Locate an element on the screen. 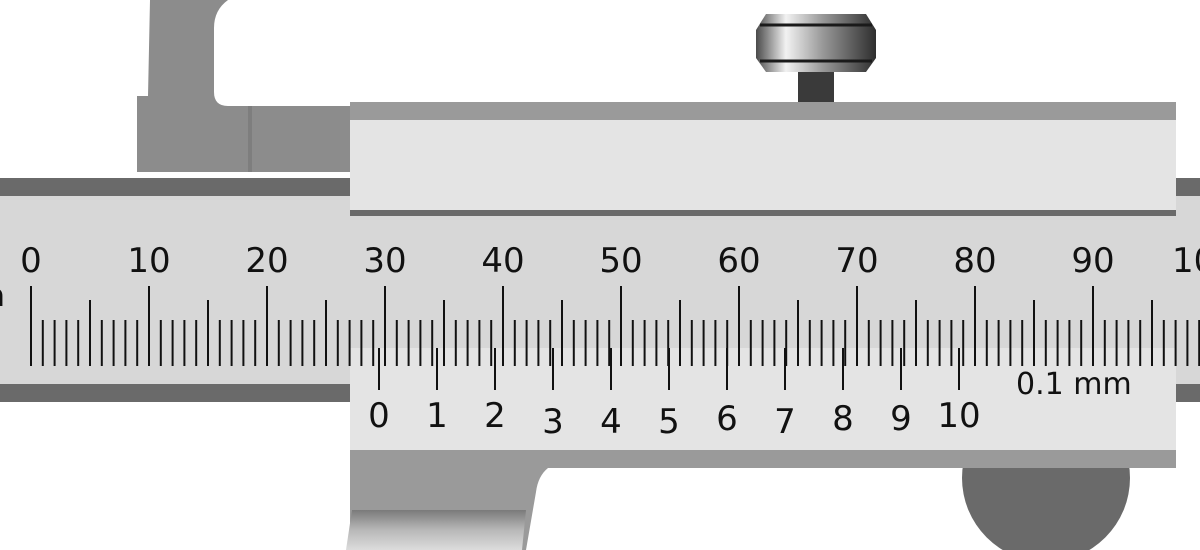 The width and height of the screenshot is (1200, 550). main-scale-labels: 0 10 20 30 40 50 60 70 80 90 100 mm is located at coordinates (600, 277).